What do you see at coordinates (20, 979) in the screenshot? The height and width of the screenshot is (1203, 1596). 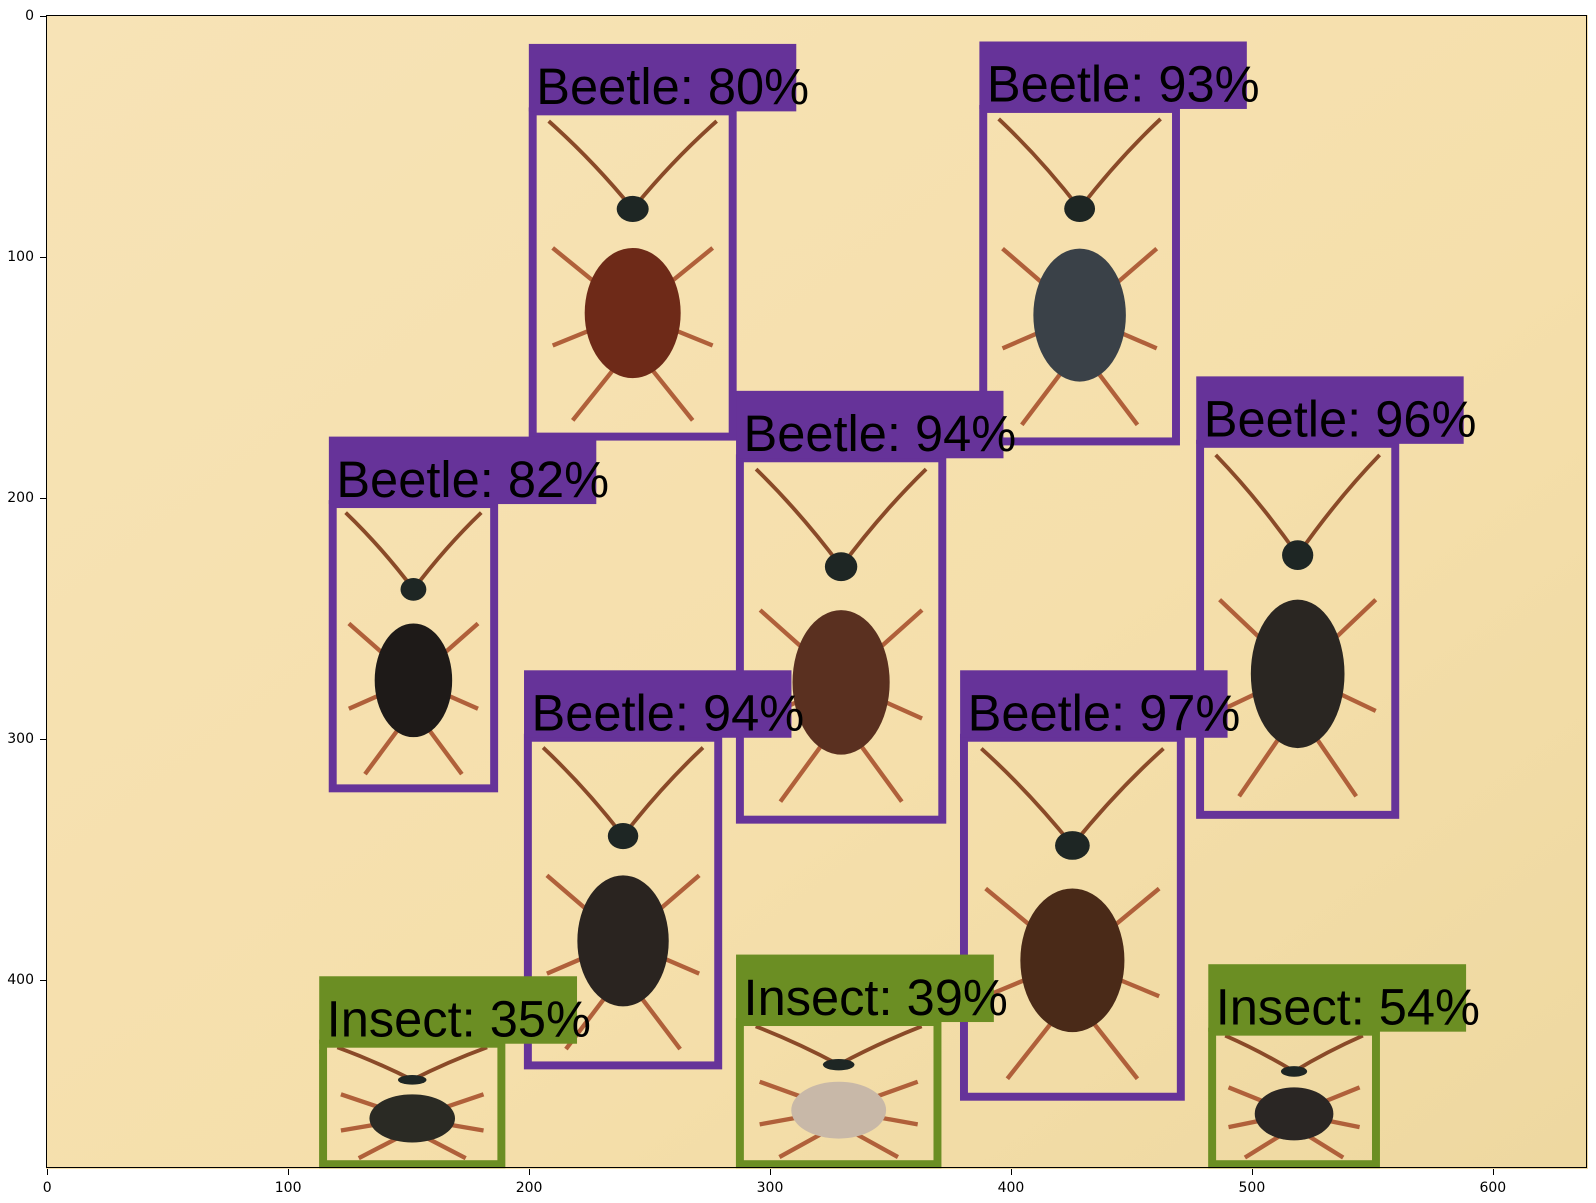 I see `y-tick-label: 400` at bounding box center [20, 979].